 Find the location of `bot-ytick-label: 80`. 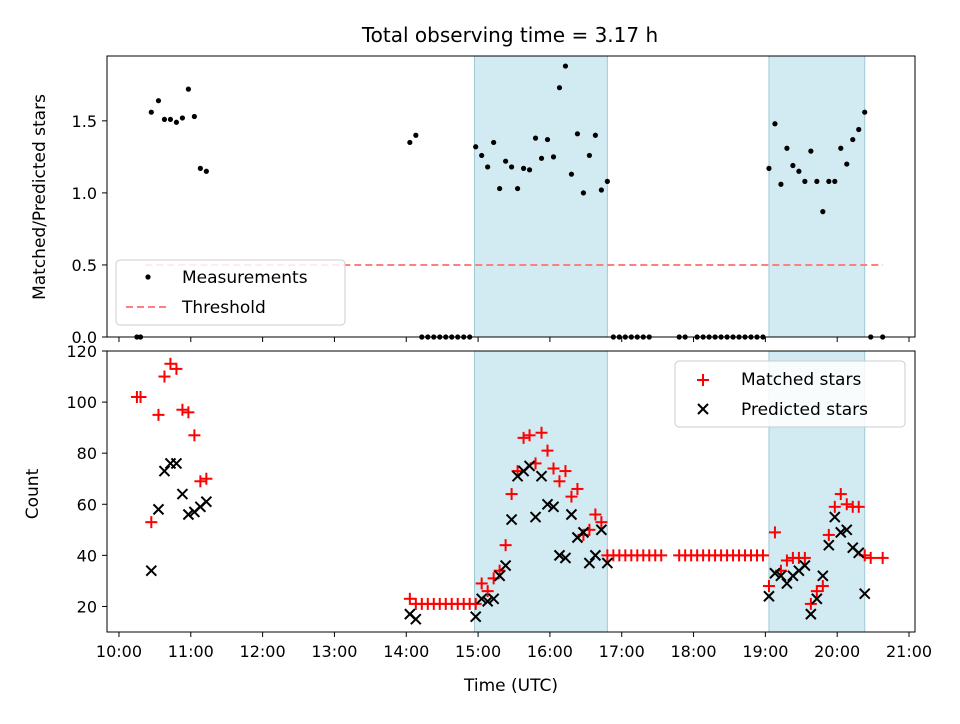

bot-ytick-label: 80 is located at coordinates (87, 453).